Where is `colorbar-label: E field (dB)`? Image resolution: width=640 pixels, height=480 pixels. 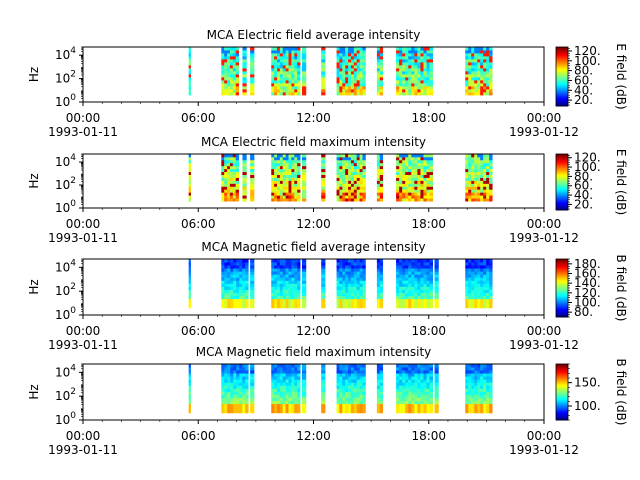 colorbar-label: E field (dB) is located at coordinates (621, 182).